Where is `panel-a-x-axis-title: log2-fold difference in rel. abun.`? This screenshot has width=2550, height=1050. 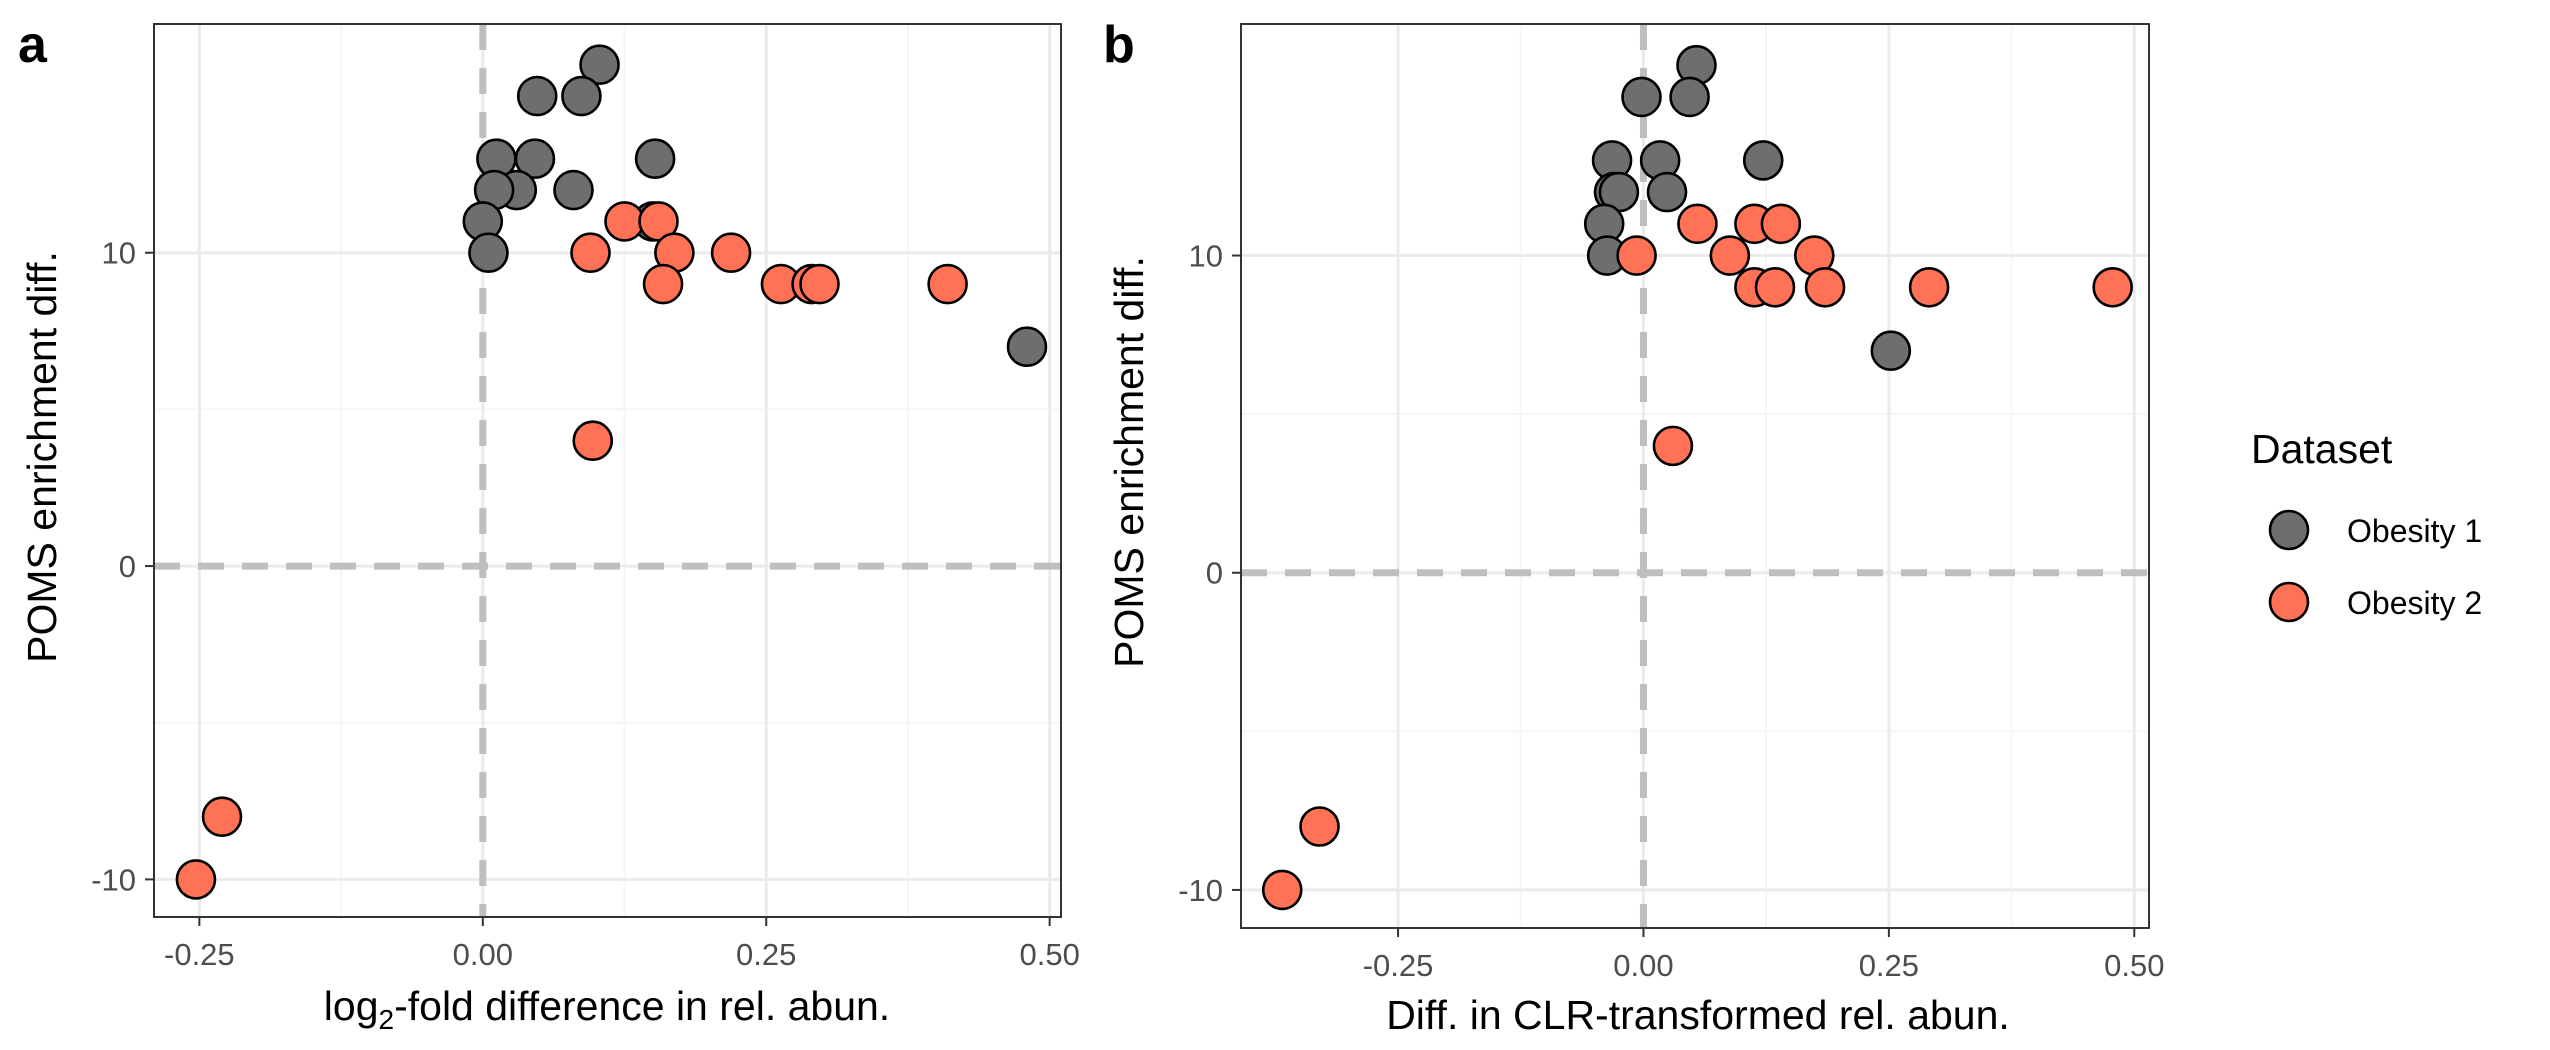
panel-a-x-axis-title: log2-fold difference in rel. abun. is located at coordinates (607, 1009).